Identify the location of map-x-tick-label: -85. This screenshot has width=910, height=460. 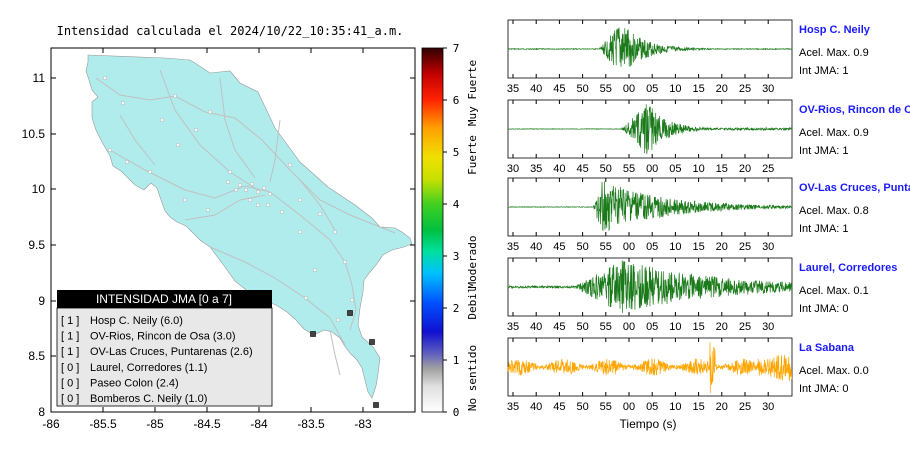
(155, 424).